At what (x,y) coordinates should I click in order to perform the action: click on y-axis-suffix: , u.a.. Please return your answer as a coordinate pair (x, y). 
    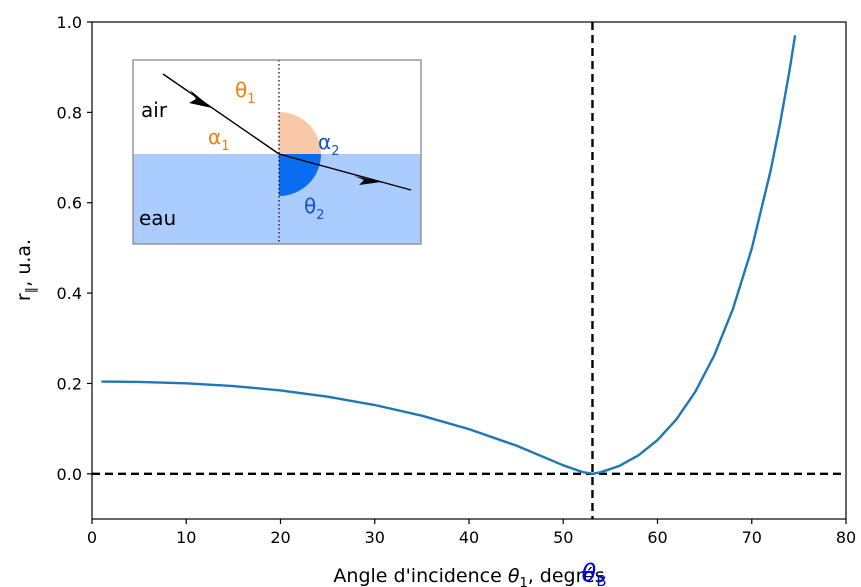
    Looking at the image, I should click on (24, 263).